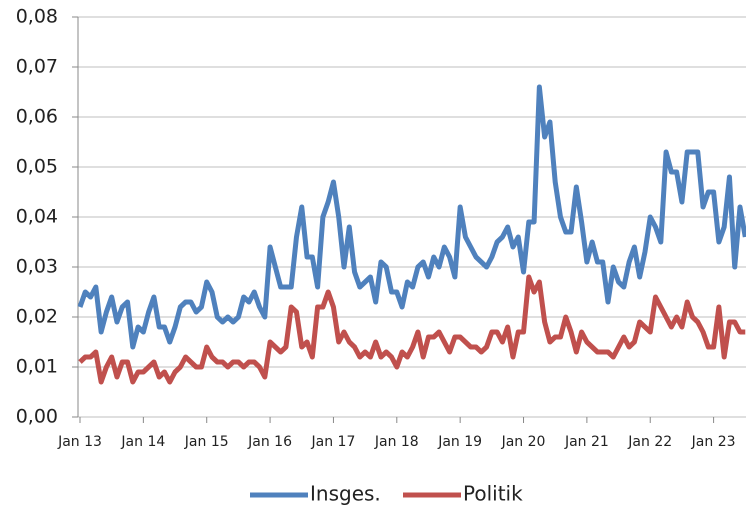 Image resolution: width=746 pixels, height=510 pixels. What do you see at coordinates (493, 494) in the screenshot?
I see `legend-label: Politik` at bounding box center [493, 494].